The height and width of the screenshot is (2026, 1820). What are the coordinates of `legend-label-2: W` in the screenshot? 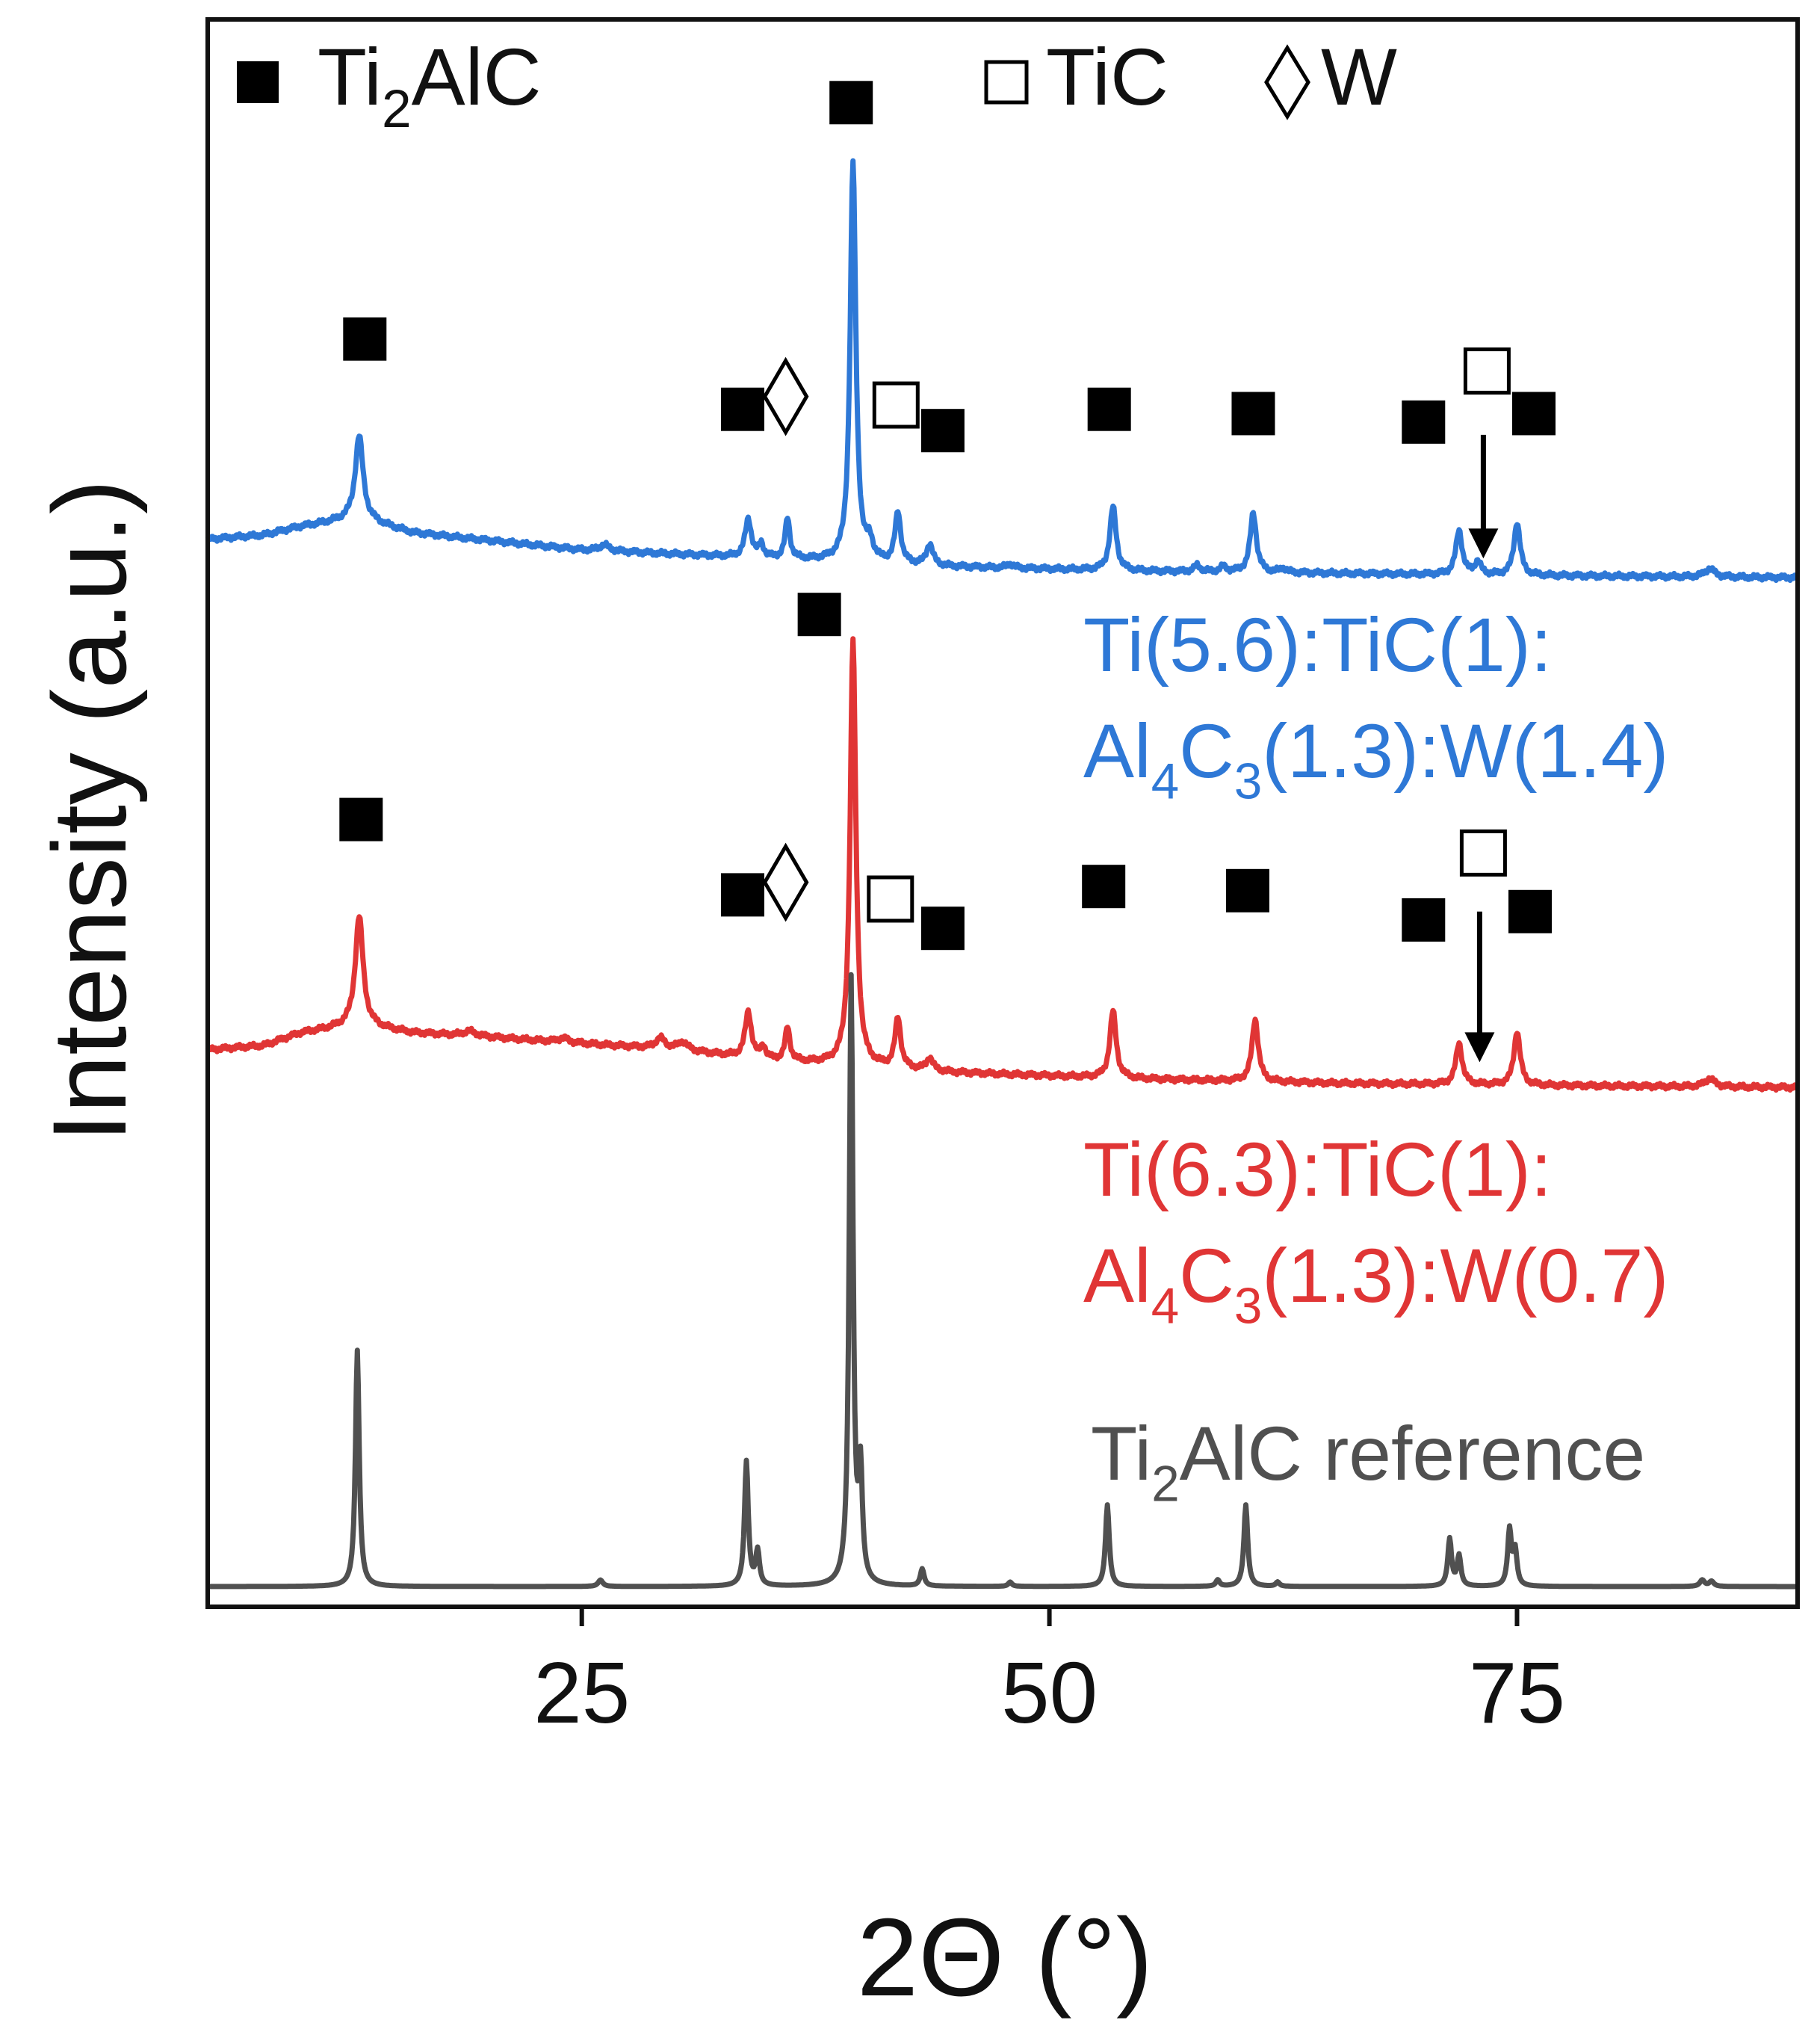 It's located at (1359, 76).